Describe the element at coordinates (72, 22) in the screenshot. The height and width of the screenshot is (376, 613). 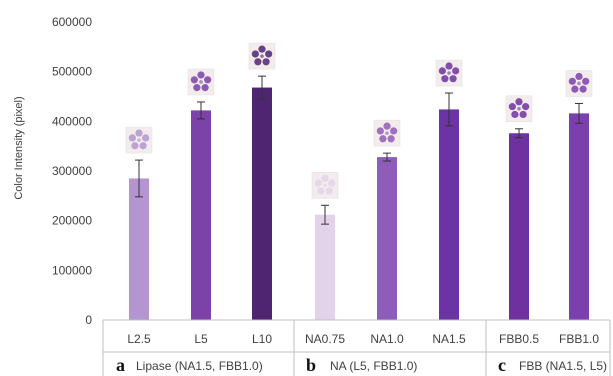
I see `y-tick-label: 600000` at that location.